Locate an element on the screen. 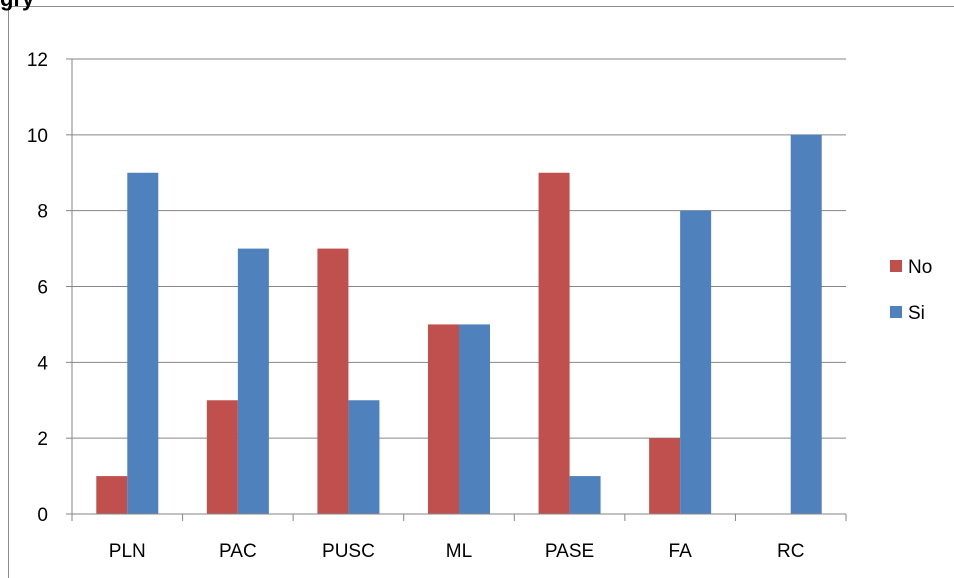 The image size is (954, 578). y-tick-label: 8 is located at coordinates (42, 212).